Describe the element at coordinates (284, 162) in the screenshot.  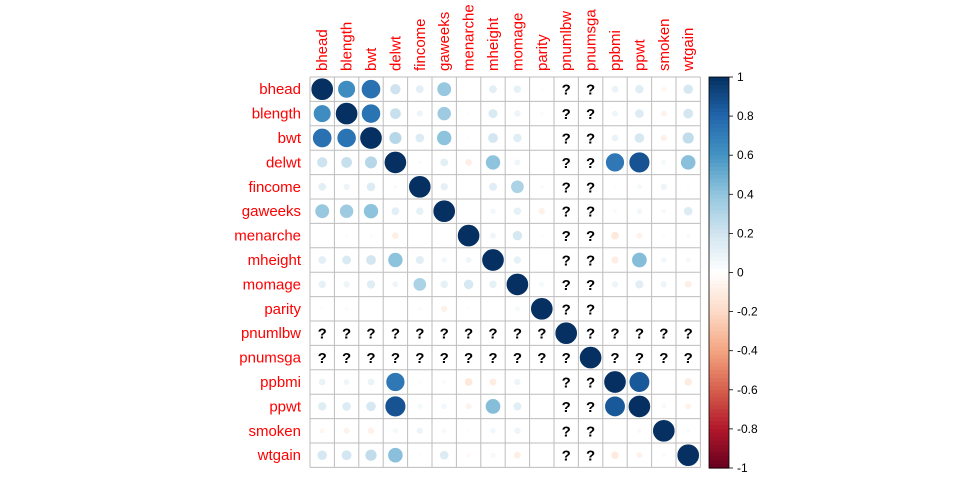
I see `row-label: delwt` at that location.